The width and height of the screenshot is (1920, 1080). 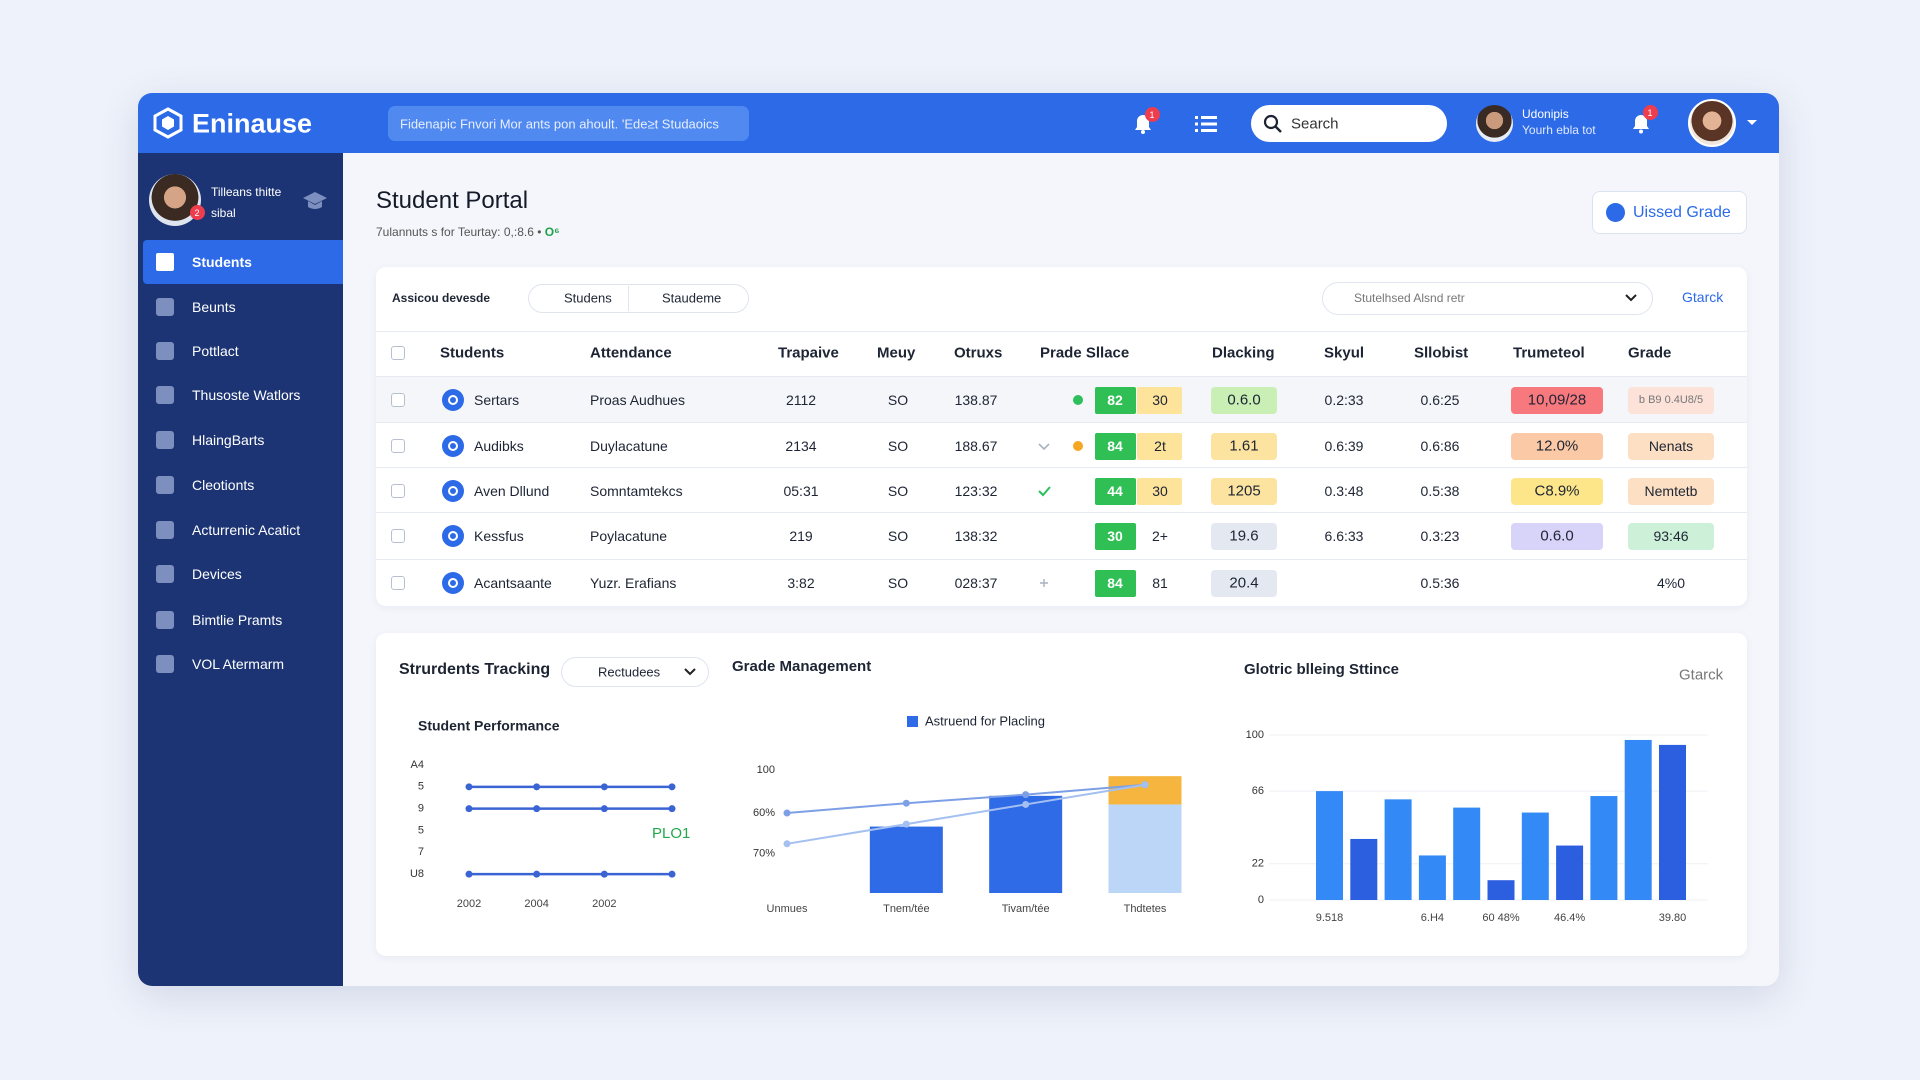 What do you see at coordinates (197, 213) in the screenshot?
I see `sidebar-badge: 2` at bounding box center [197, 213].